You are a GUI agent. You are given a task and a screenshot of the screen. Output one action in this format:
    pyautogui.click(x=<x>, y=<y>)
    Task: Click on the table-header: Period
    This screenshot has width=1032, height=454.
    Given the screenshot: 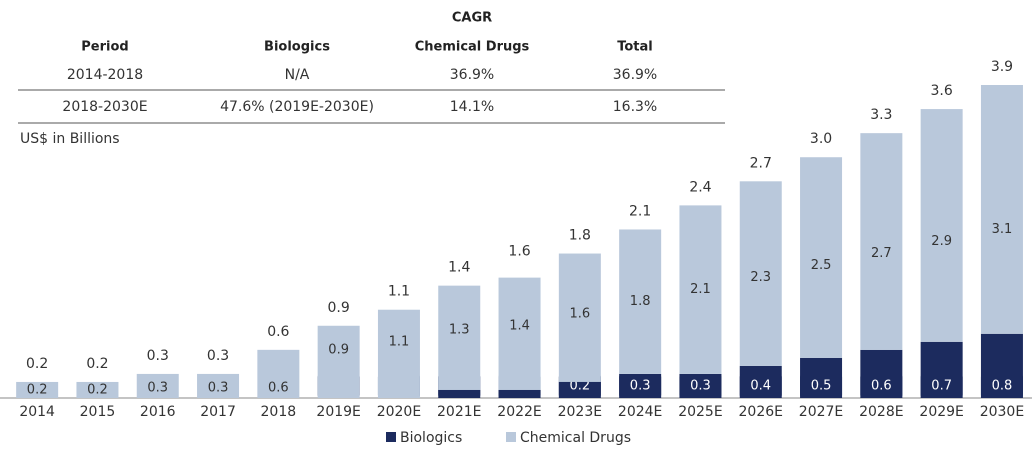 What is the action you would take?
    pyautogui.click(x=104, y=47)
    